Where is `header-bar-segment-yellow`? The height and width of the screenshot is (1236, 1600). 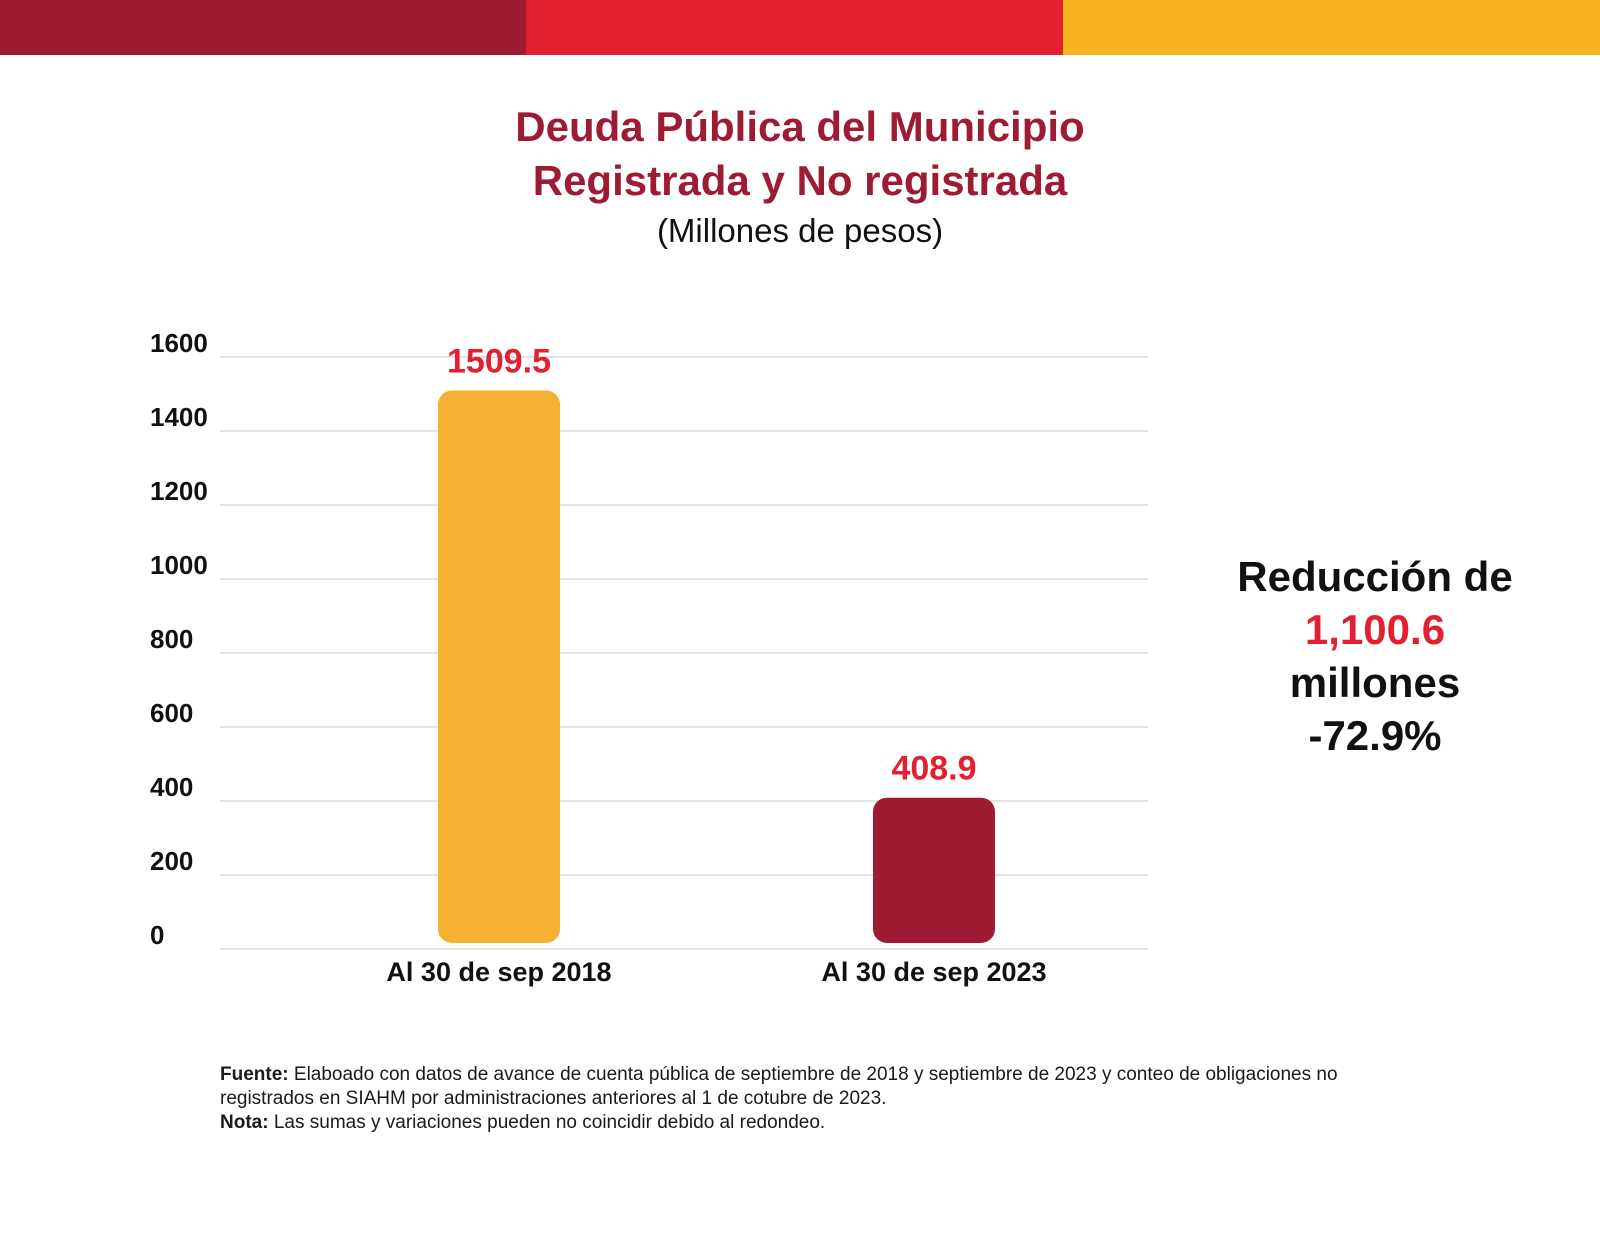 header-bar-segment-yellow is located at coordinates (1331, 27).